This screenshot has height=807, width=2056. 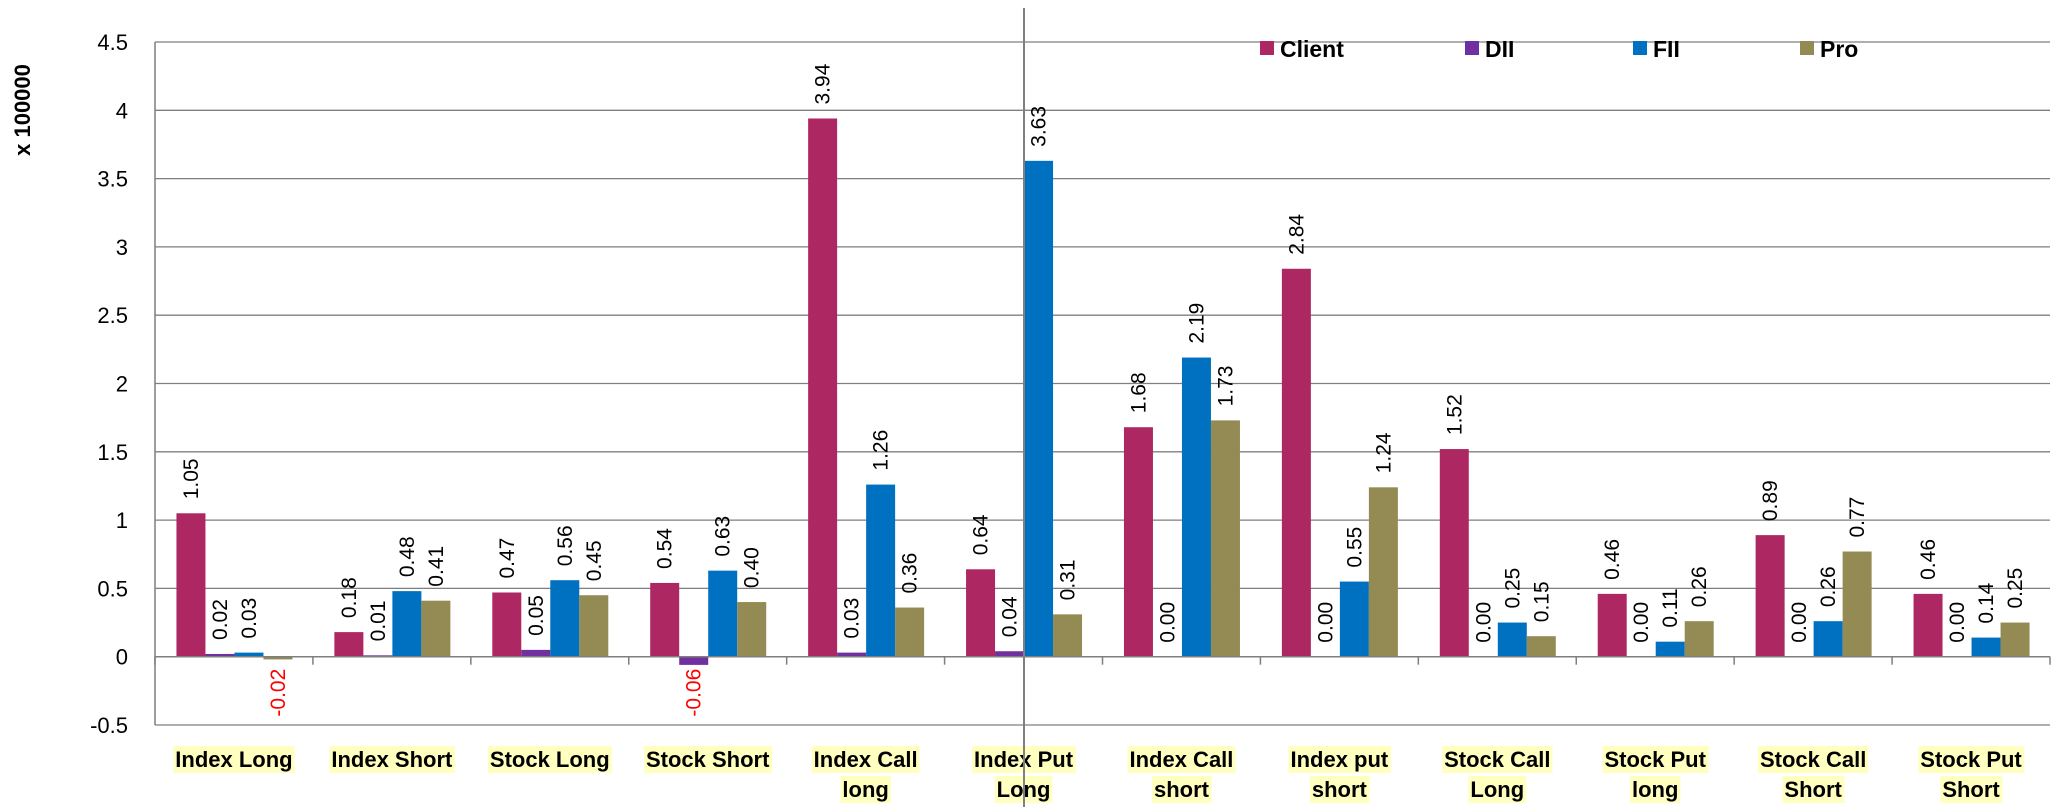 I want to click on category-label: Stock Short, so click(x=708, y=759).